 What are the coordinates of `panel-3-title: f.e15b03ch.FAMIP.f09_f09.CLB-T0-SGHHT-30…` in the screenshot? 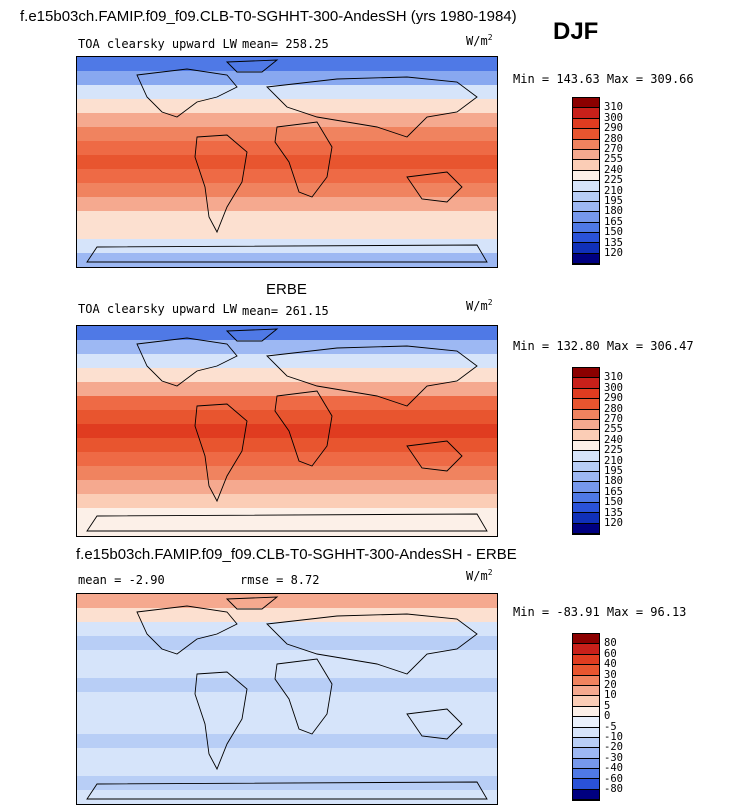 It's located at (296, 554).